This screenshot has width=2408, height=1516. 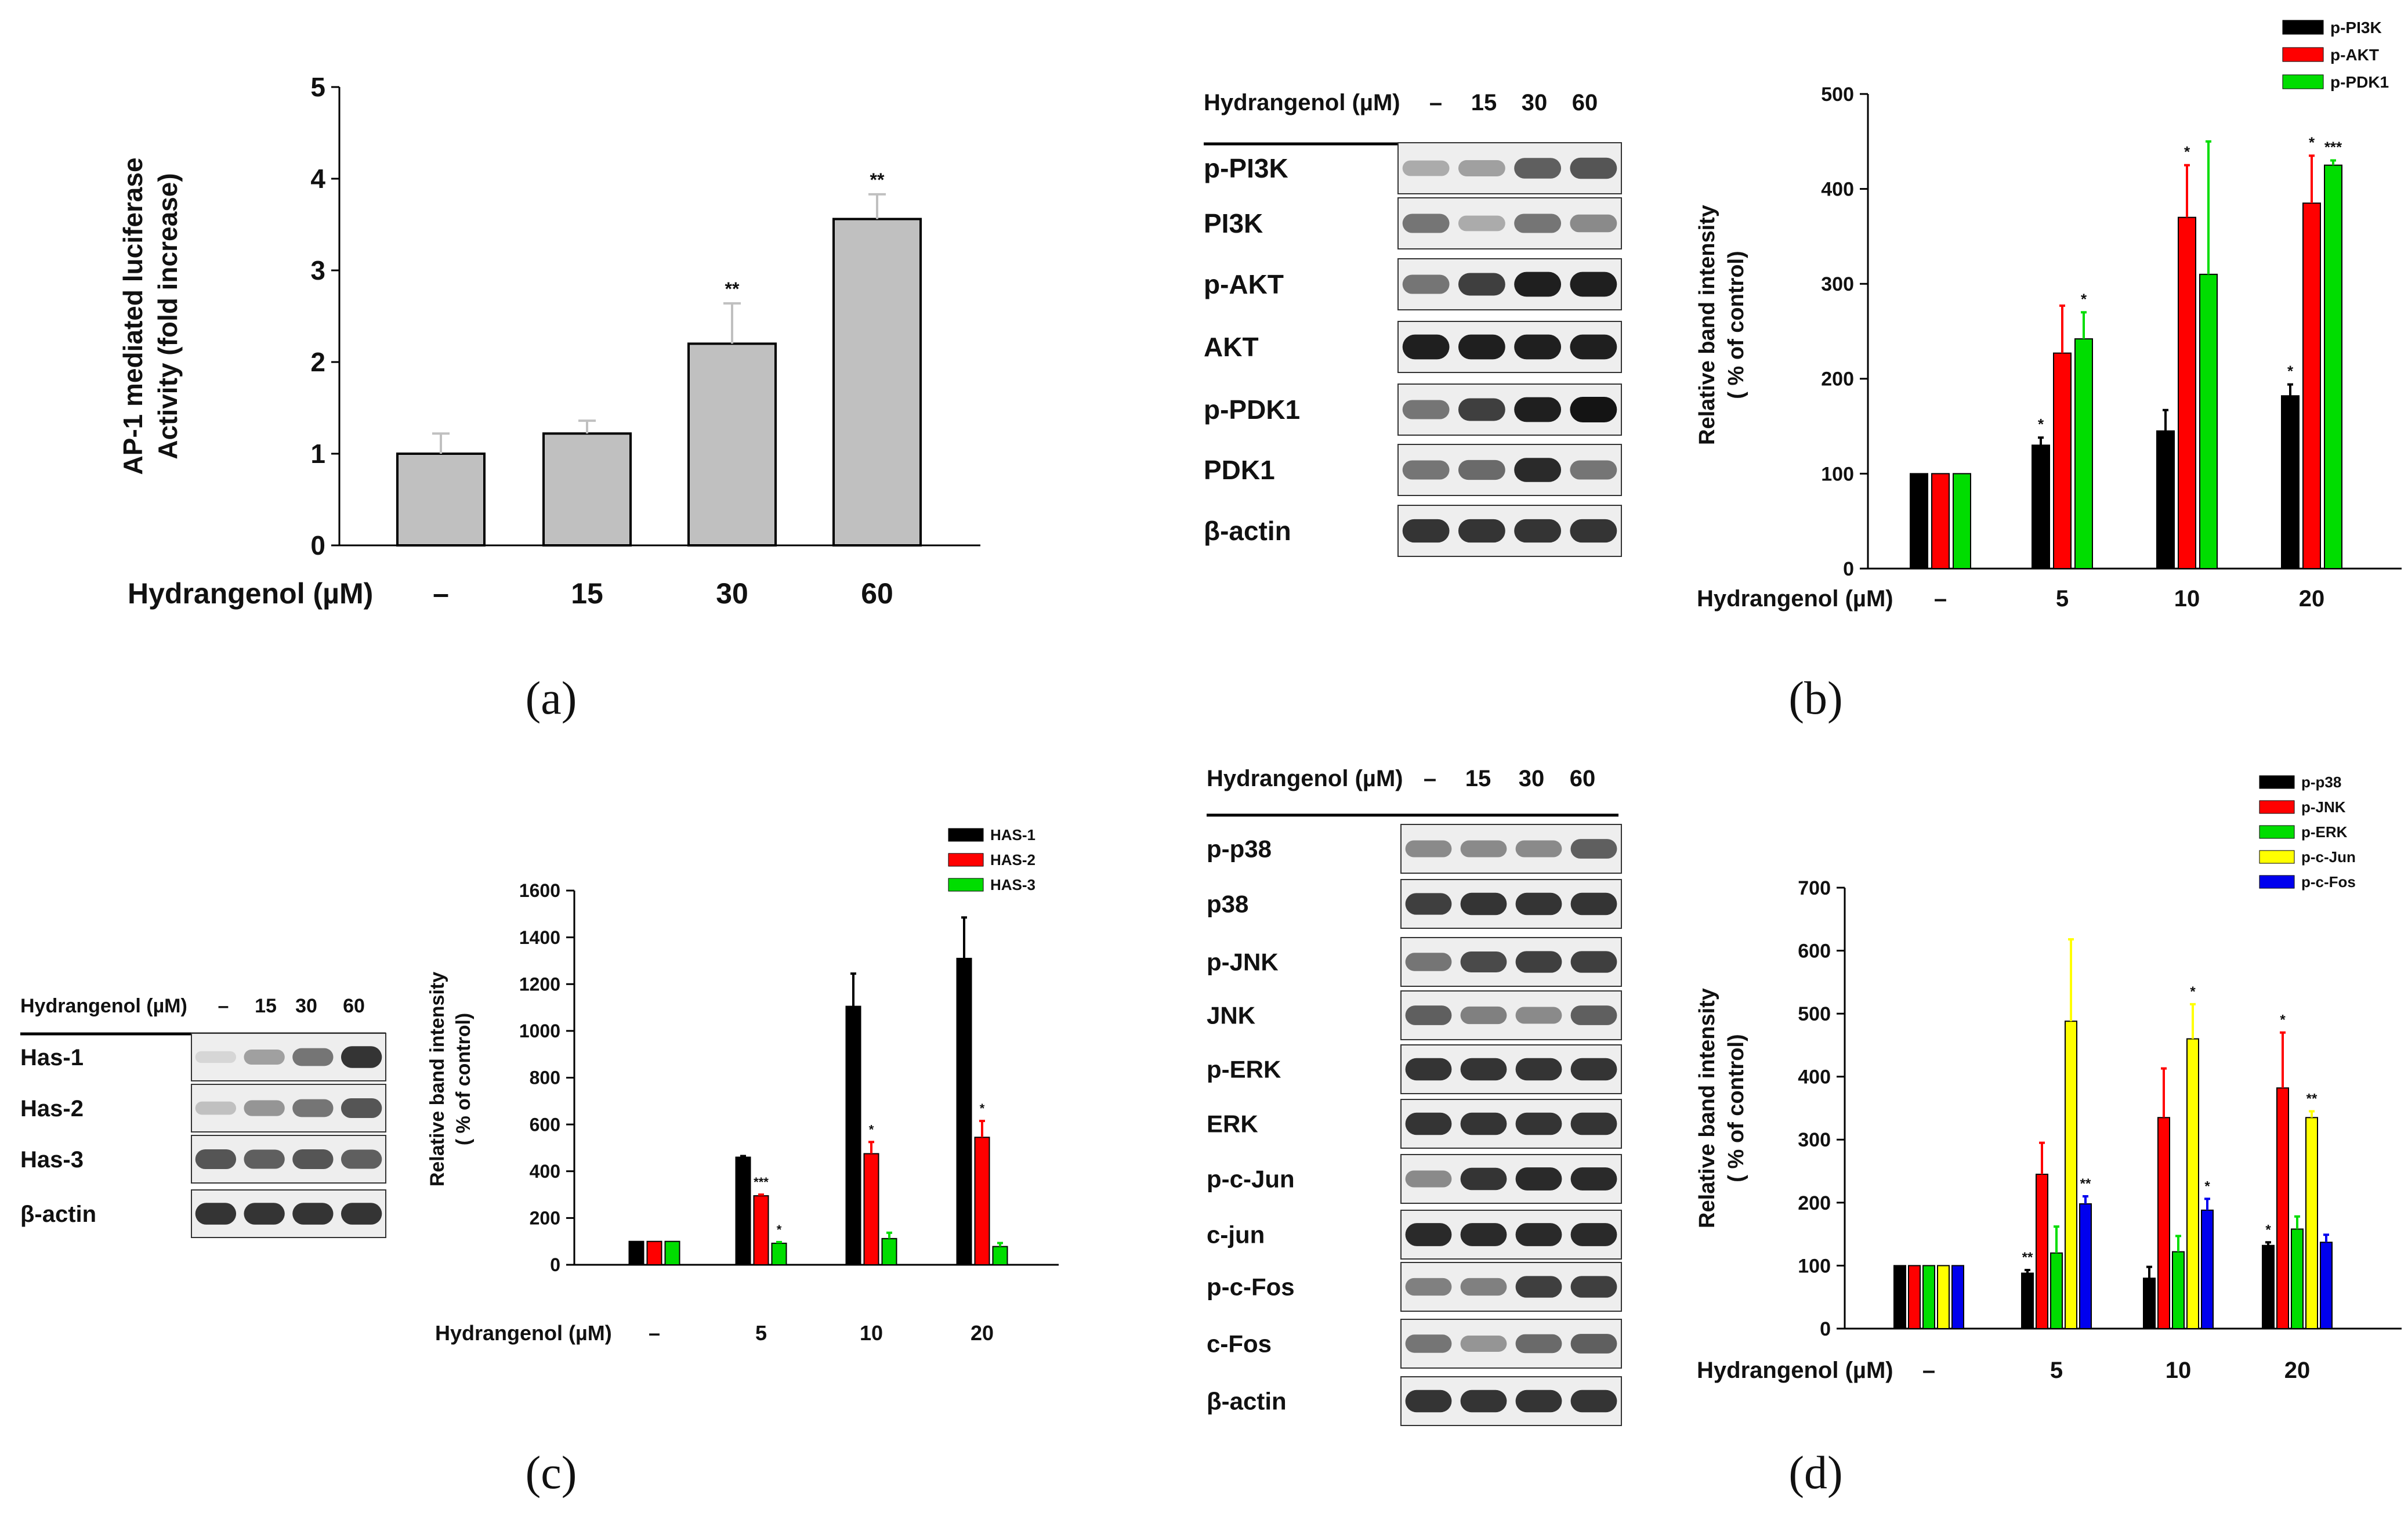 What do you see at coordinates (761, 1333) in the screenshot?
I see `category-label: 5` at bounding box center [761, 1333].